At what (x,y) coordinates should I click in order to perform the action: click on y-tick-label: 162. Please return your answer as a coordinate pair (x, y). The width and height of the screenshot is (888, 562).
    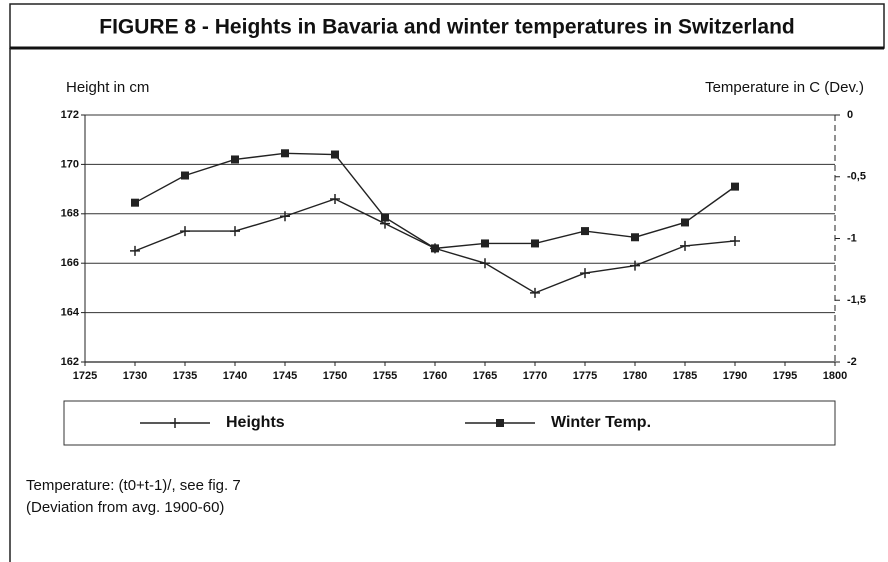
    Looking at the image, I should click on (70, 362).